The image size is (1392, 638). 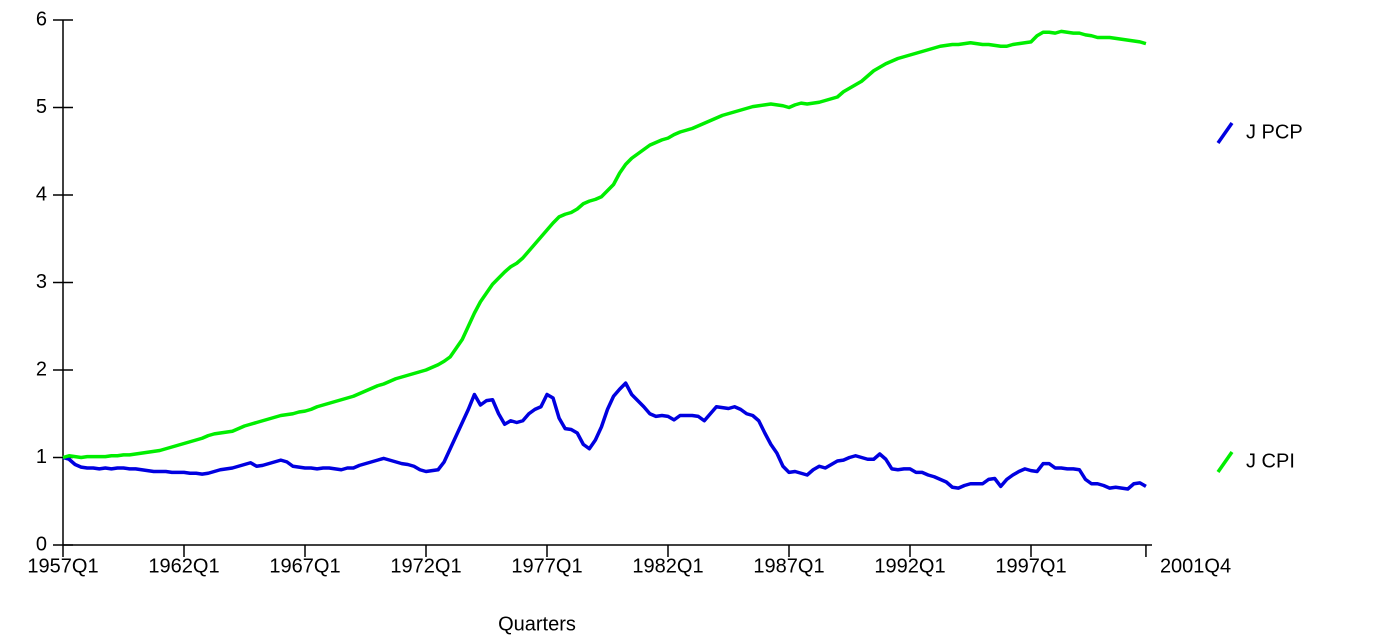 What do you see at coordinates (183, 566) in the screenshot?
I see `x-tick-label: 1962Q1` at bounding box center [183, 566].